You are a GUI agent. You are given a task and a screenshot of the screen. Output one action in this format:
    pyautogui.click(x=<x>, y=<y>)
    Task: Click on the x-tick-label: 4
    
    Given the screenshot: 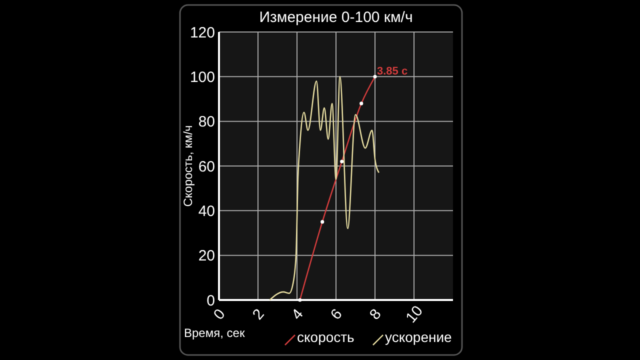 What is the action you would take?
    pyautogui.click(x=297, y=315)
    